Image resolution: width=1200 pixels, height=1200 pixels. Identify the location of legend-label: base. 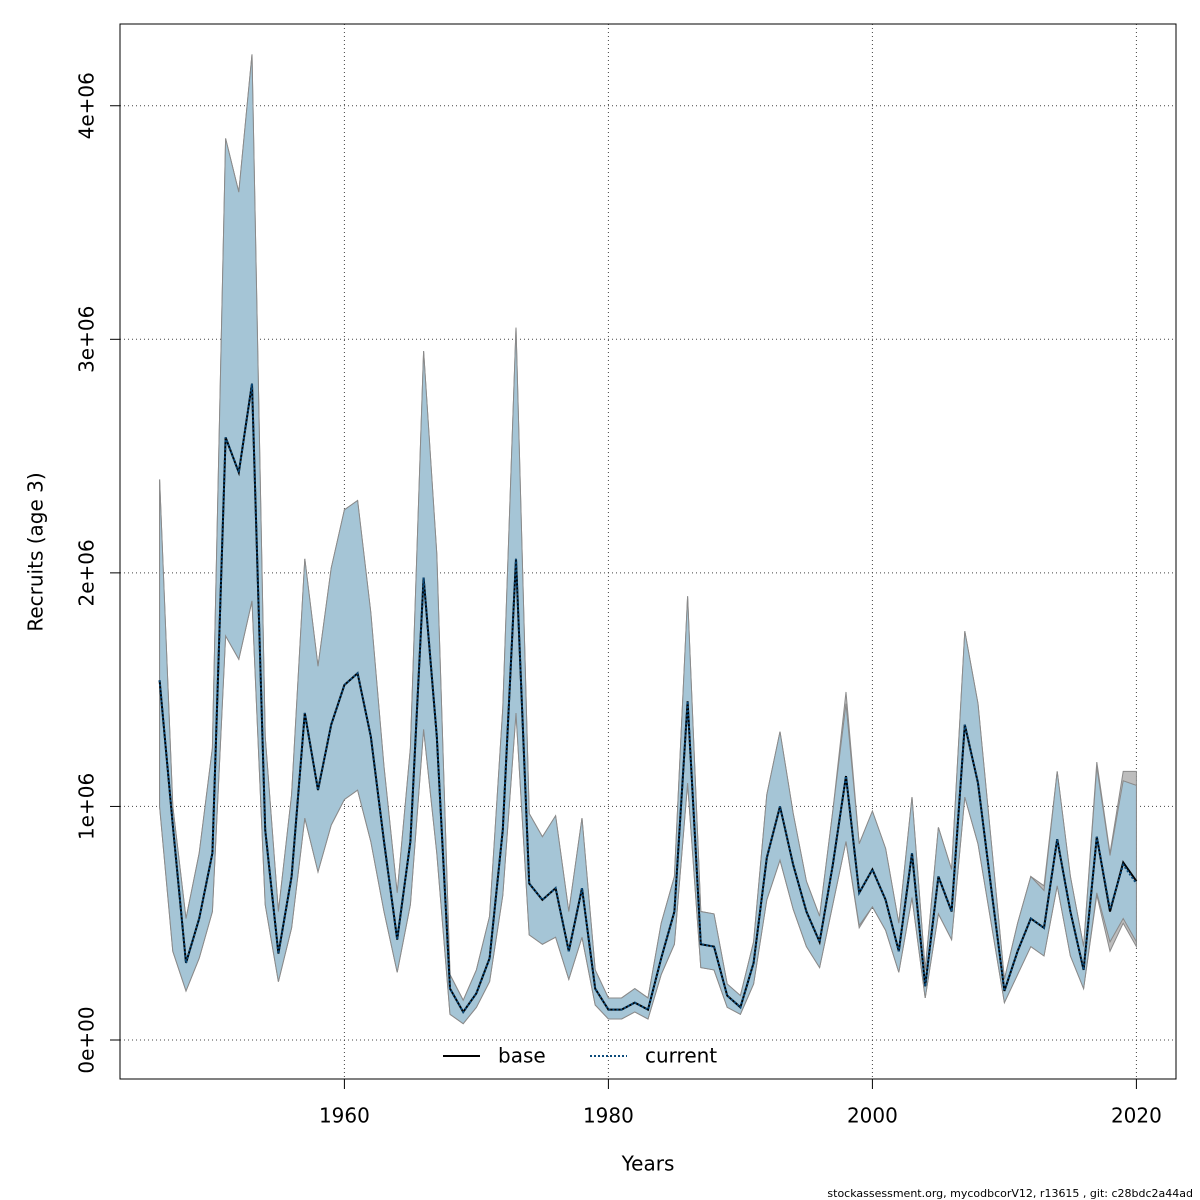
(522, 1056).